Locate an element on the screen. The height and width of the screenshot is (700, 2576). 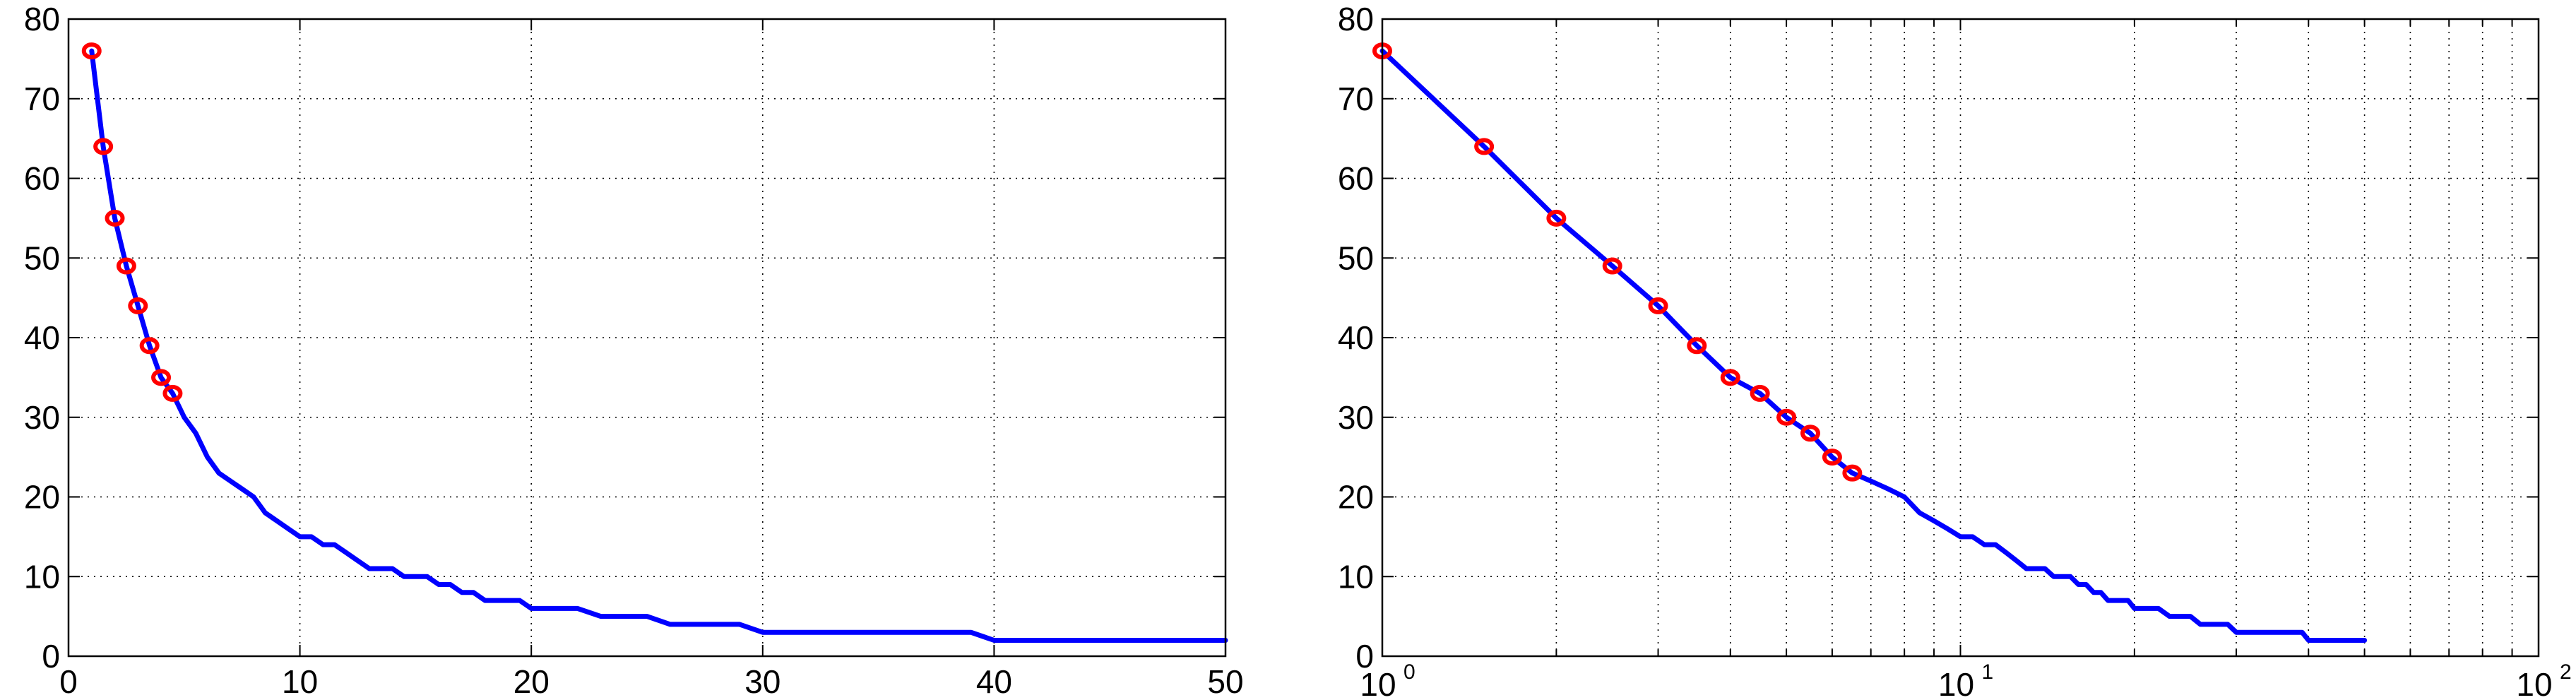
x-tick-label-exponent: 2 is located at coordinates (2566, 672).